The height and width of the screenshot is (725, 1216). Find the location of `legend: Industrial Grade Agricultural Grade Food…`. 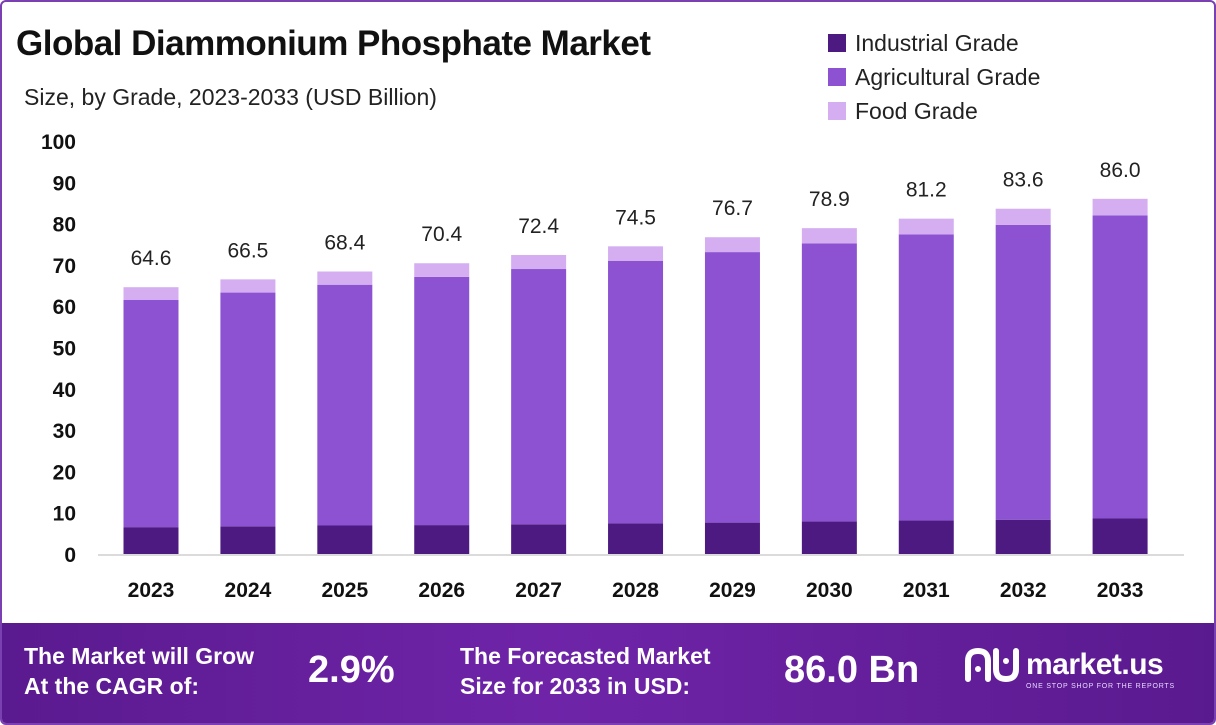

legend: Industrial Grade Agricultural Grade Food… is located at coordinates (934, 77).